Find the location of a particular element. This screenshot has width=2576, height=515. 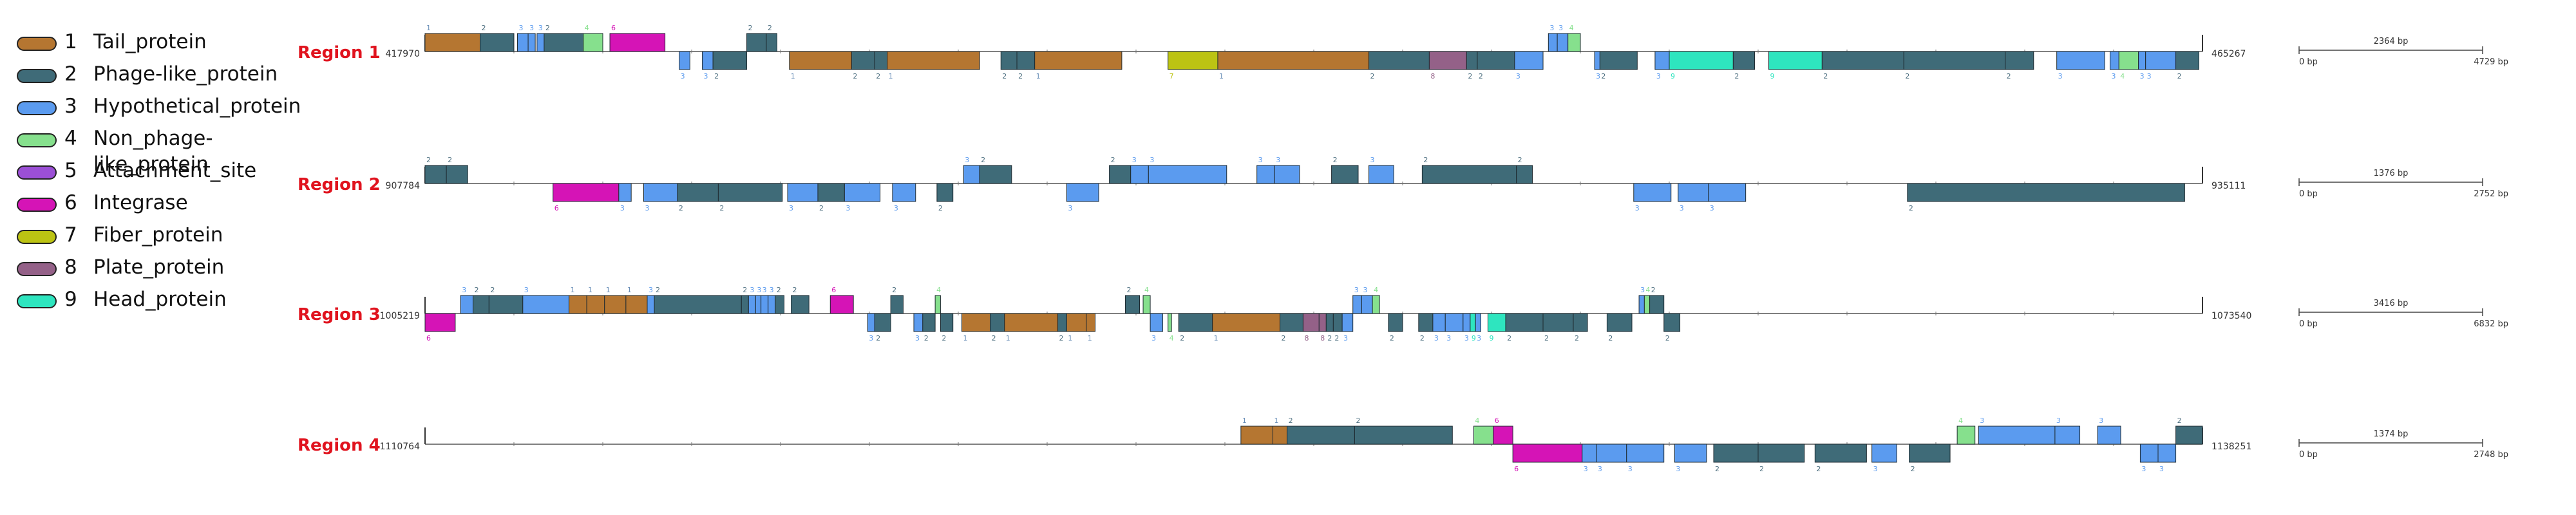

legend-label: Hypothetical_protein is located at coordinates (197, 107).